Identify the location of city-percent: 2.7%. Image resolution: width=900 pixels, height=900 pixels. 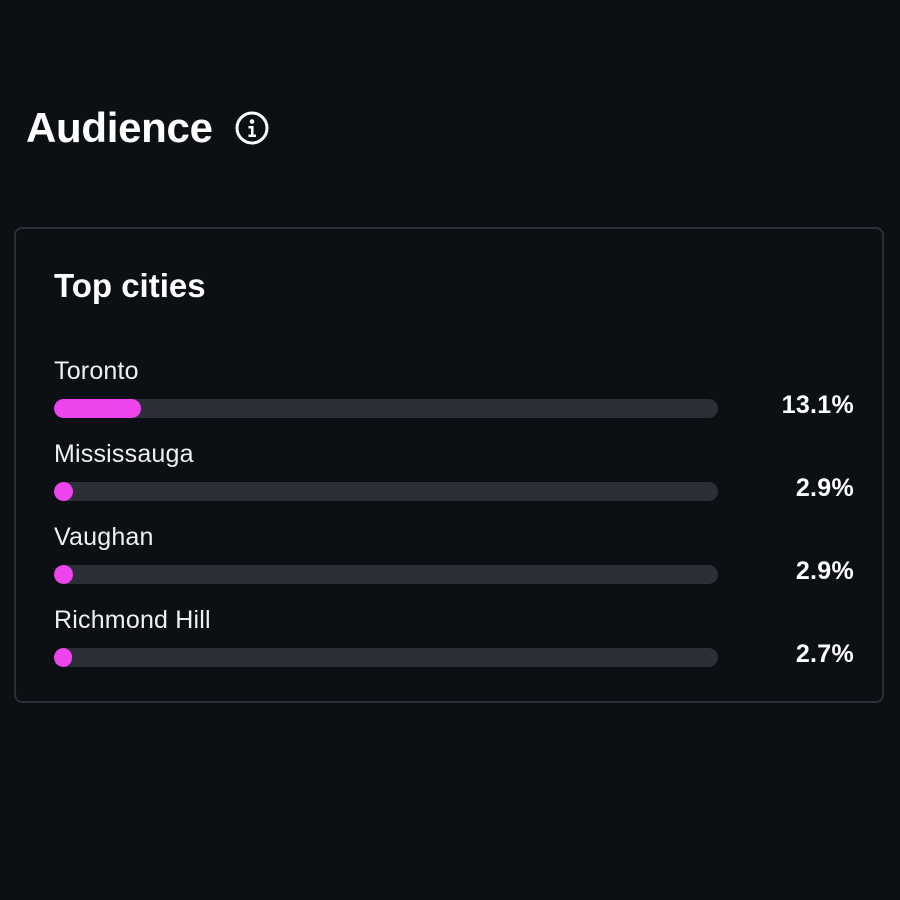
(824, 654).